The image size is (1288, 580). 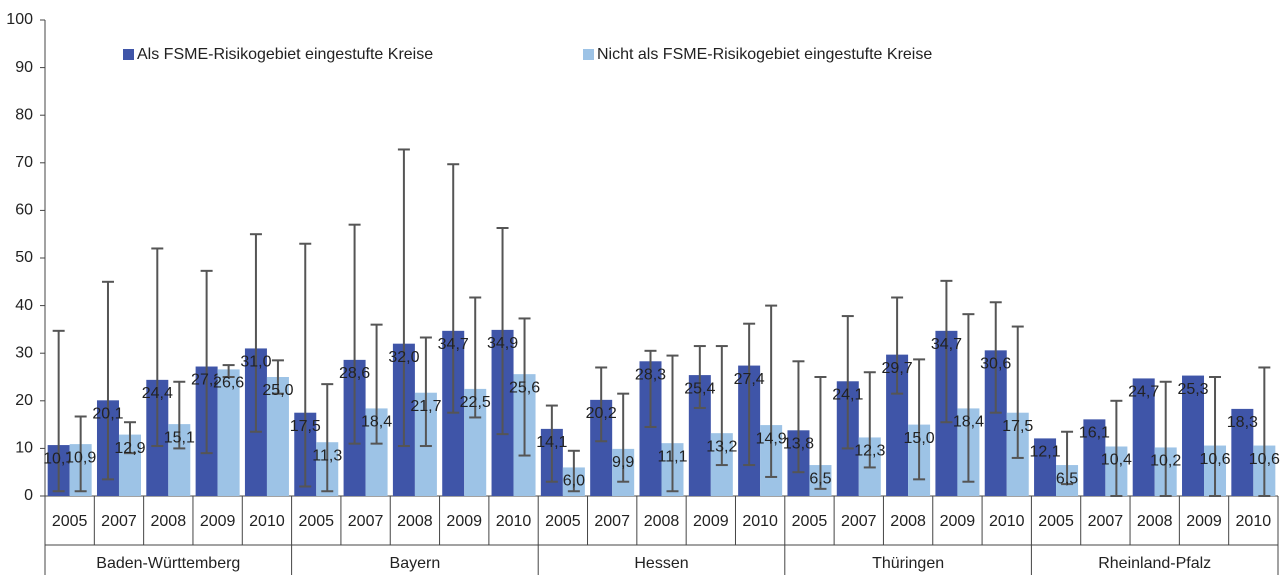 I want to click on value-label: 13,2, so click(x=721, y=446).